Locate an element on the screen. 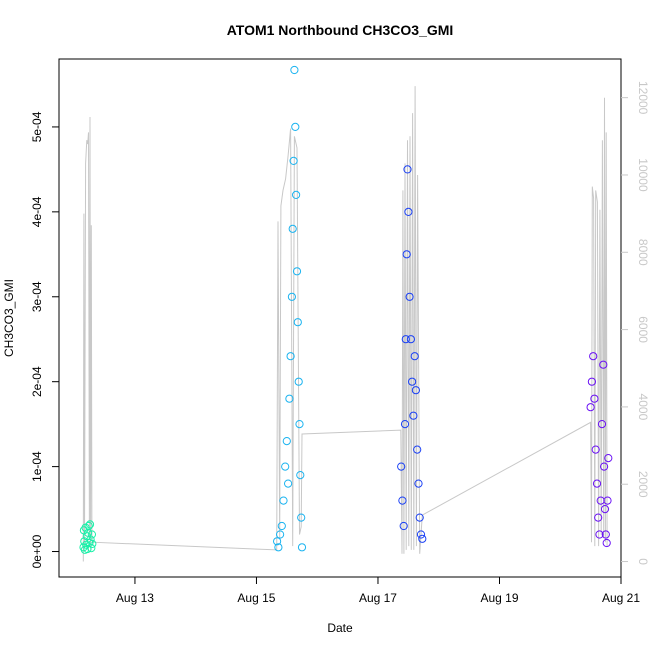 The height and width of the screenshot is (650, 650). y-axis-title: CH3CO3_GMI is located at coordinates (9, 318).